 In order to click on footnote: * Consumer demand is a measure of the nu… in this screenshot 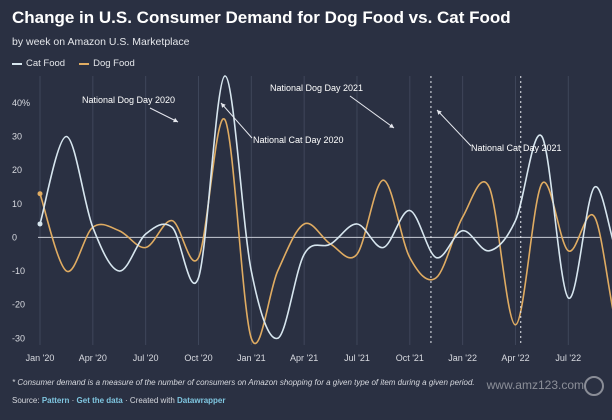, I will do `click(243, 382)`.